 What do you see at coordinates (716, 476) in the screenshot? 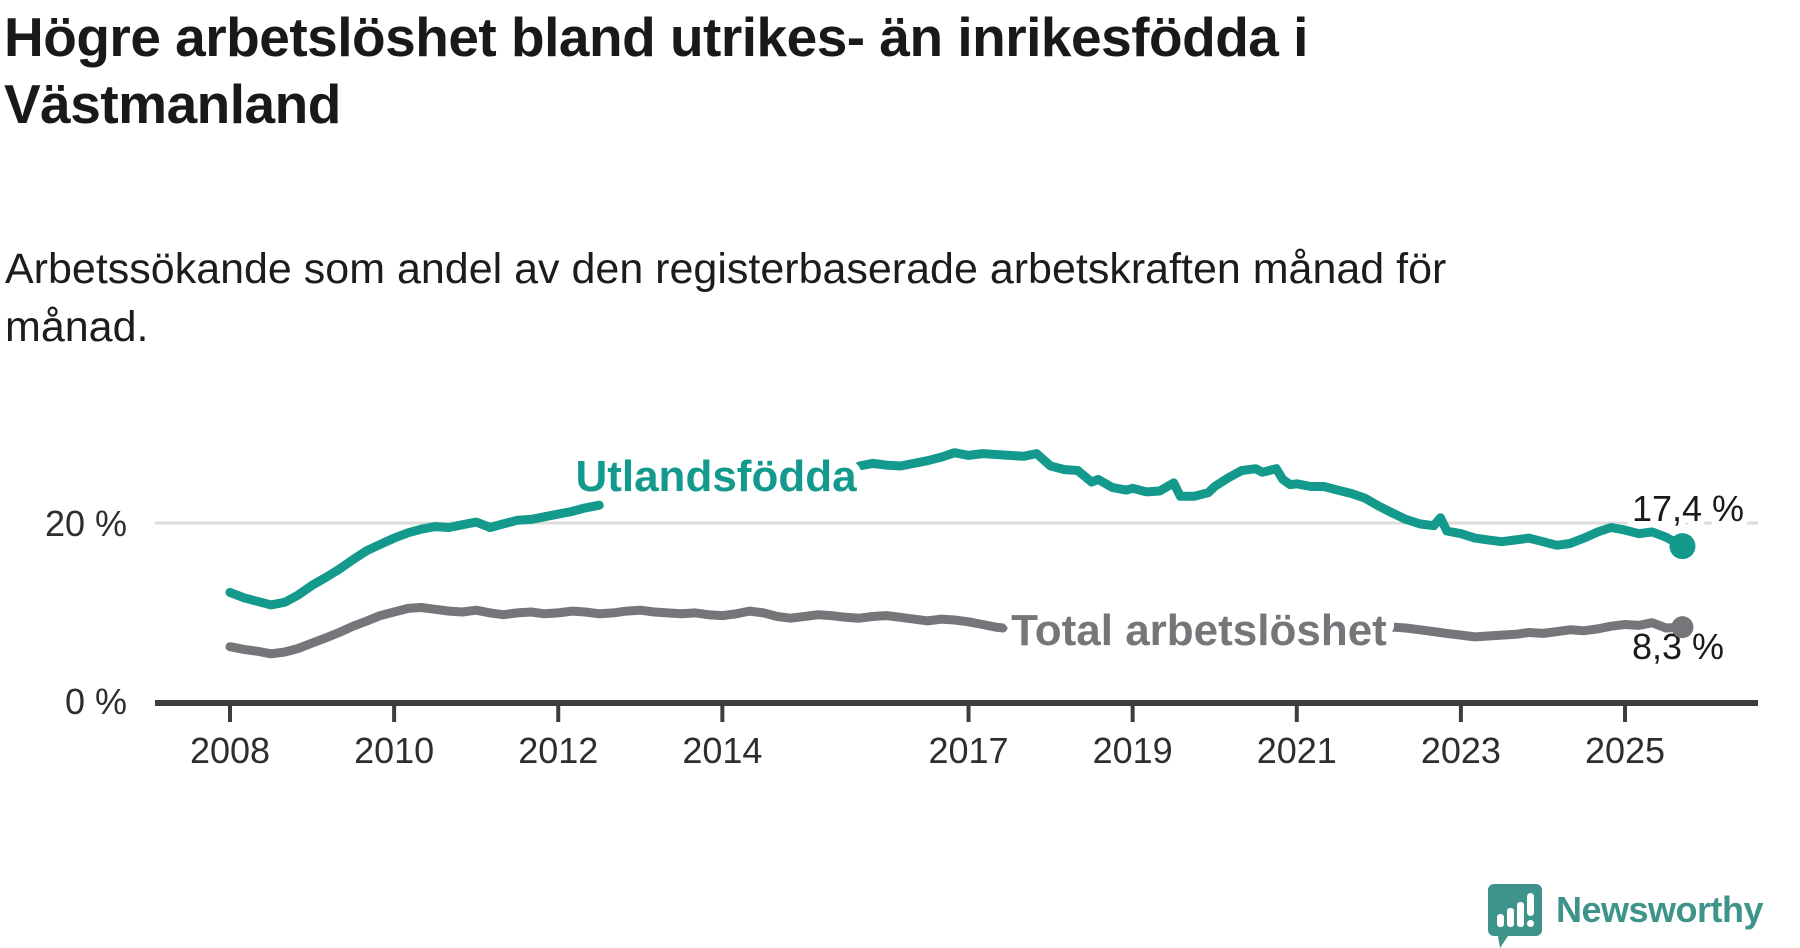
I see `series-label-utlandsfodda: Utlandsfödda` at bounding box center [716, 476].